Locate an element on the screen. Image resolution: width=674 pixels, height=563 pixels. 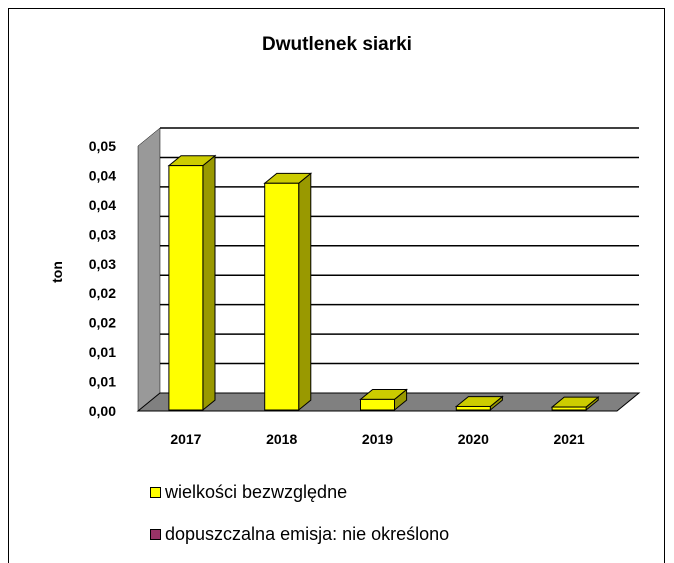
x-tick-label: 2018 is located at coordinates (281, 439).